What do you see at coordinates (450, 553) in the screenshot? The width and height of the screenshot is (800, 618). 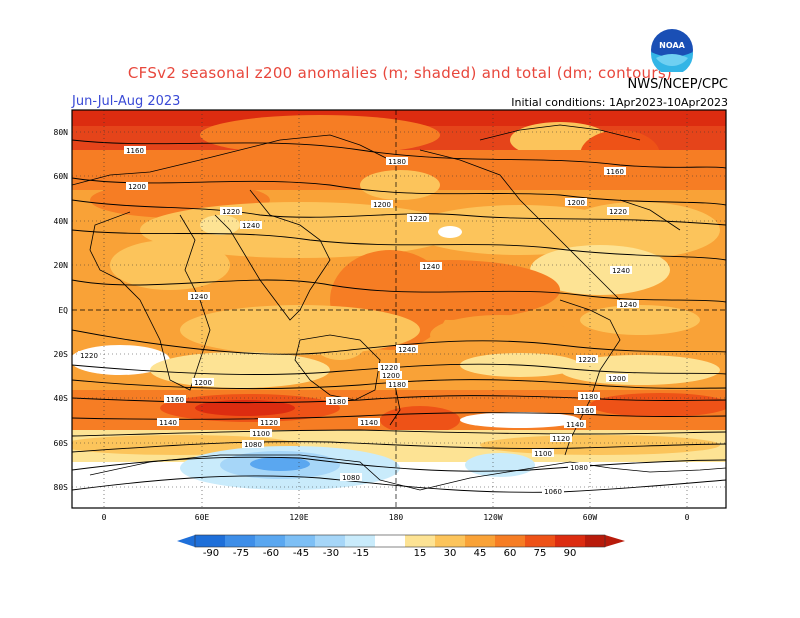 I see `svg-text: 30` at bounding box center [450, 553].